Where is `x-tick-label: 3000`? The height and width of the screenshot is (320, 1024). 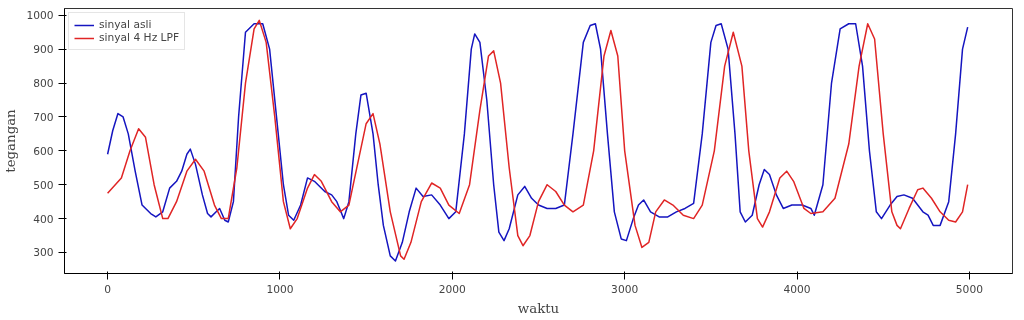
x-tick-label: 3000 is located at coordinates (625, 289).